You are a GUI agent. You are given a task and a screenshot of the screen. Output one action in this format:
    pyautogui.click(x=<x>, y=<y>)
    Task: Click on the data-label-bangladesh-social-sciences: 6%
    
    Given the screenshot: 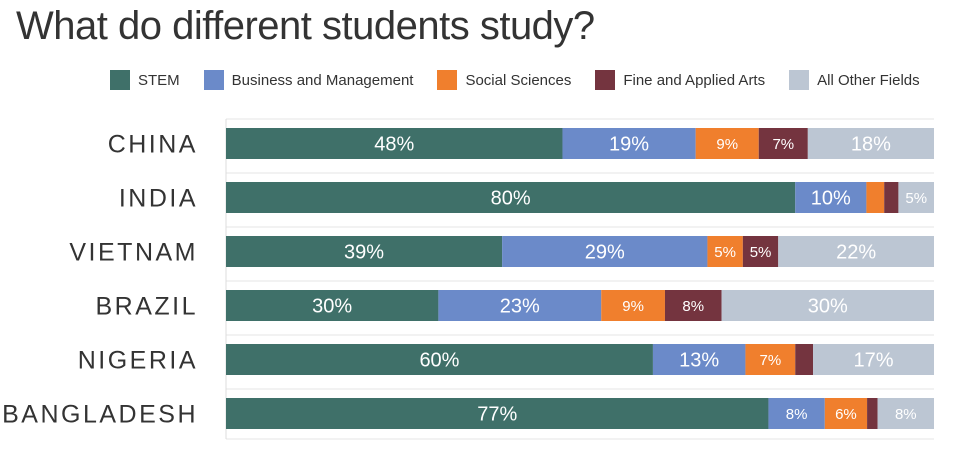 What is the action you would take?
    pyautogui.click(x=846, y=414)
    